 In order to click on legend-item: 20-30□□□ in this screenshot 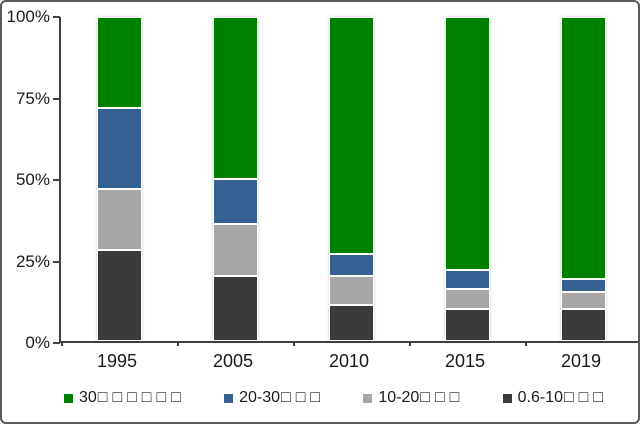, I will do `click(274, 398)`.